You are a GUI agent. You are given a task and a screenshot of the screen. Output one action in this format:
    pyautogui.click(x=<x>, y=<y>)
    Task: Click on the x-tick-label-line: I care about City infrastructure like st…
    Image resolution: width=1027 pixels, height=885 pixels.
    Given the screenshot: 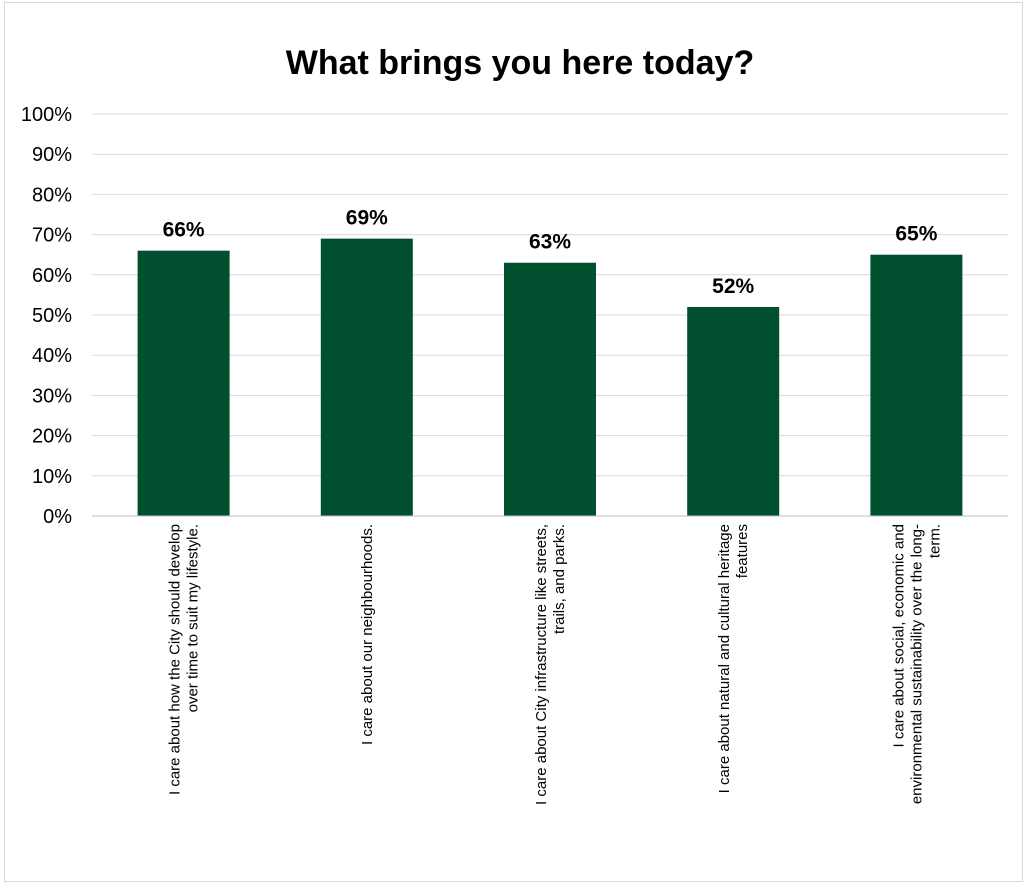 What is the action you would take?
    pyautogui.click(x=541, y=664)
    